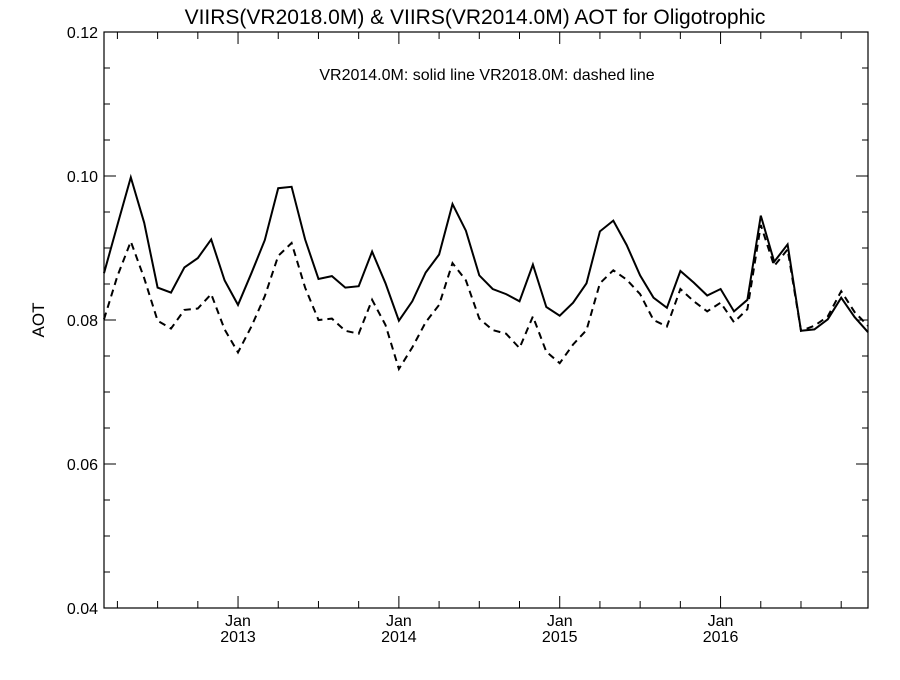 This screenshot has height=680, width=900. I want to click on x-tick-label-year: 2016, so click(721, 637).